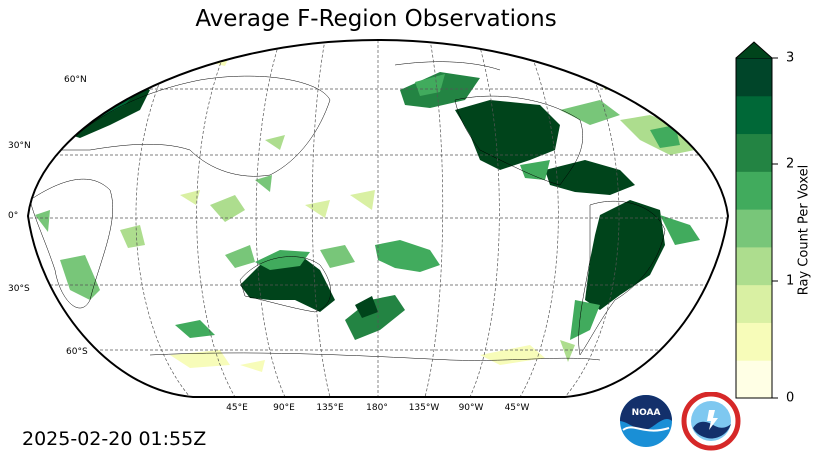  I want to click on colorbar-tick-1: 1, so click(790, 281).